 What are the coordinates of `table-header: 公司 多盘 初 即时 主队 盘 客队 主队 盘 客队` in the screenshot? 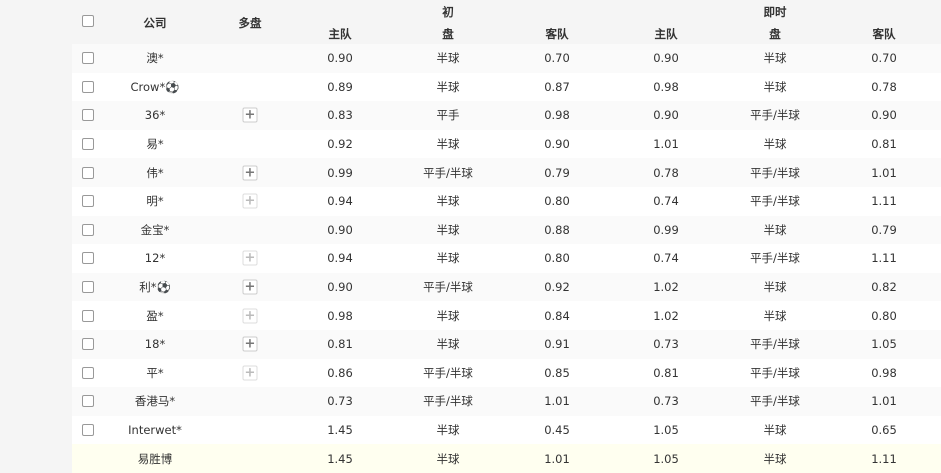 It's located at (506, 22).